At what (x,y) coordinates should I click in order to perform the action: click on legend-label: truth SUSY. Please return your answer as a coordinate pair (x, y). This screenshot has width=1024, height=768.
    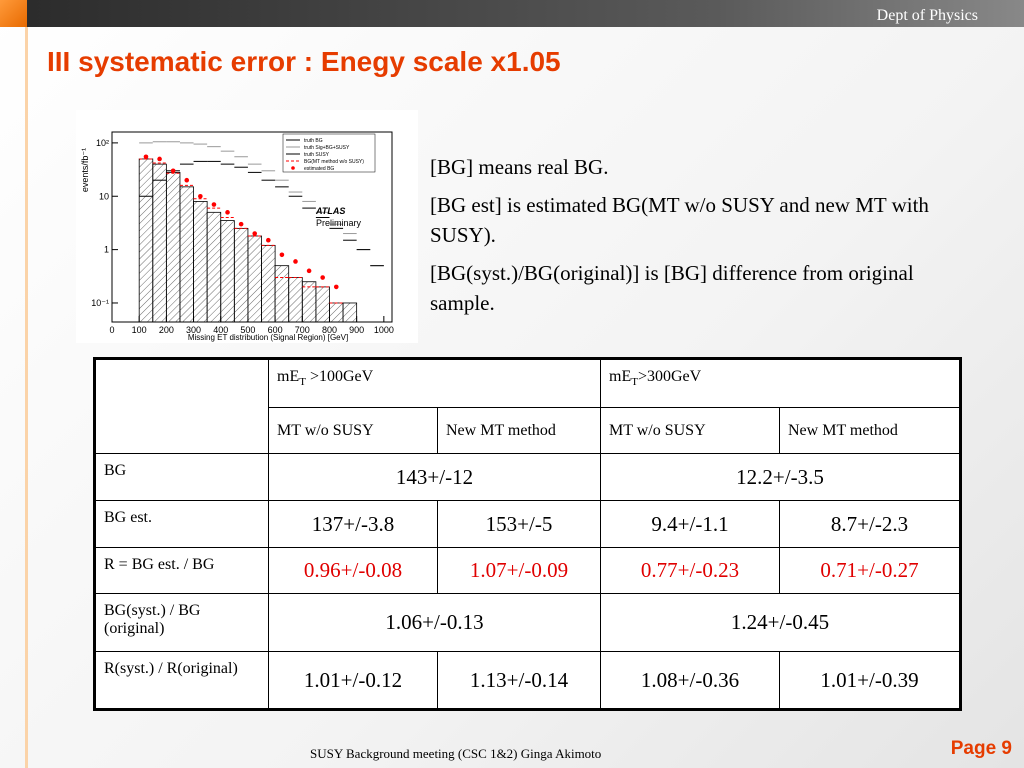
    Looking at the image, I should click on (317, 155).